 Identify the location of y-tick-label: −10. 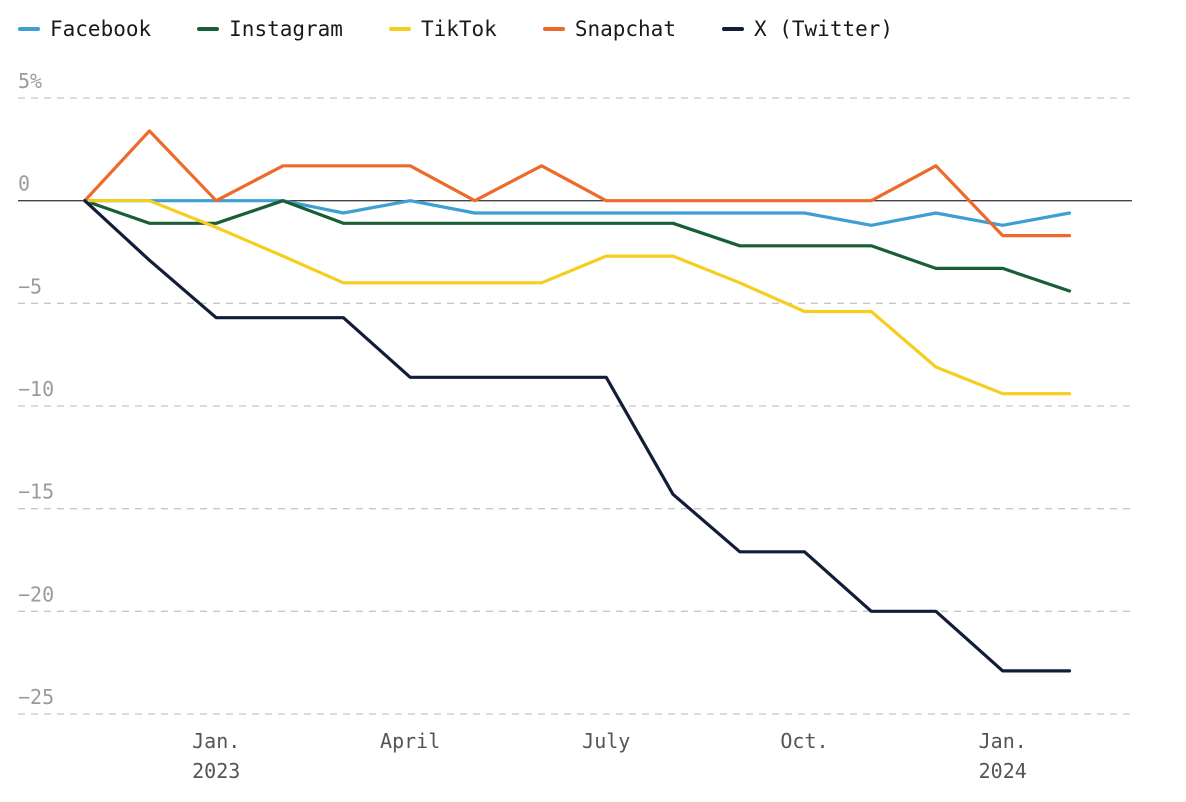
(36, 389).